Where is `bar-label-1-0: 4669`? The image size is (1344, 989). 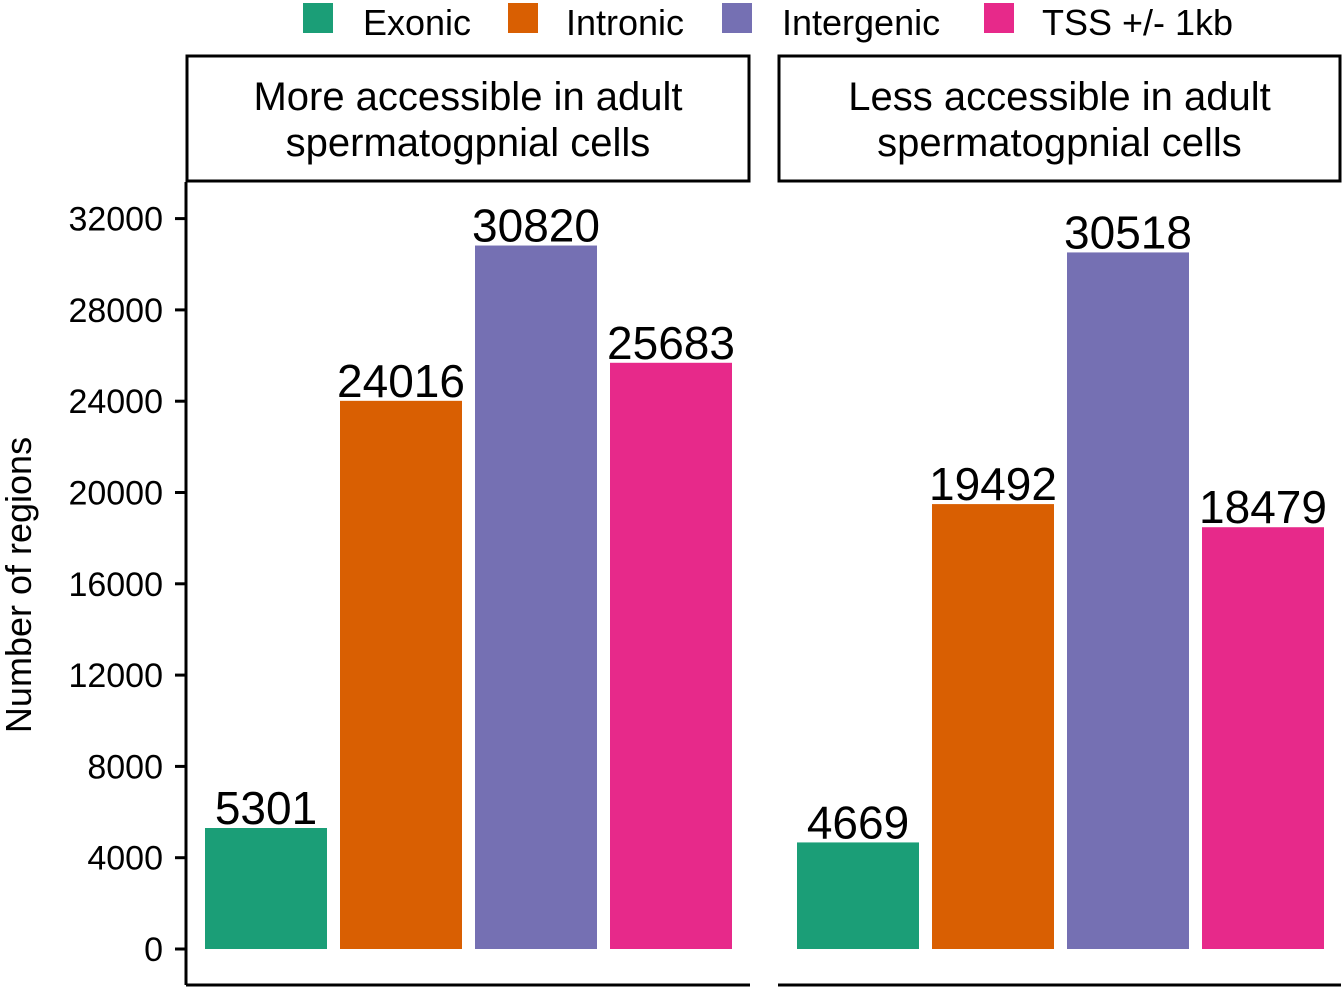 bar-label-1-0: 4669 is located at coordinates (858, 822).